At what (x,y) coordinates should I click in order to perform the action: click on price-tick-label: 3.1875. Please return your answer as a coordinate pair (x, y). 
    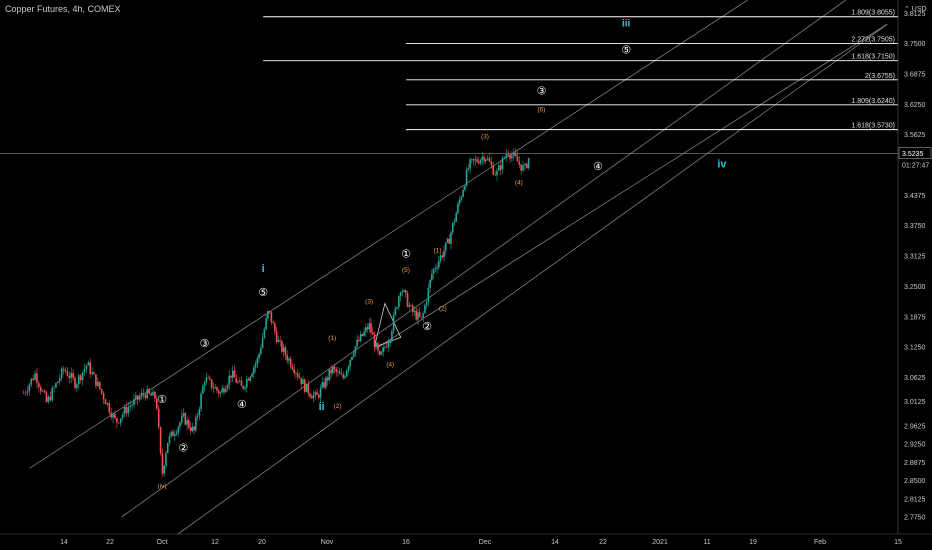
    Looking at the image, I should click on (915, 317).